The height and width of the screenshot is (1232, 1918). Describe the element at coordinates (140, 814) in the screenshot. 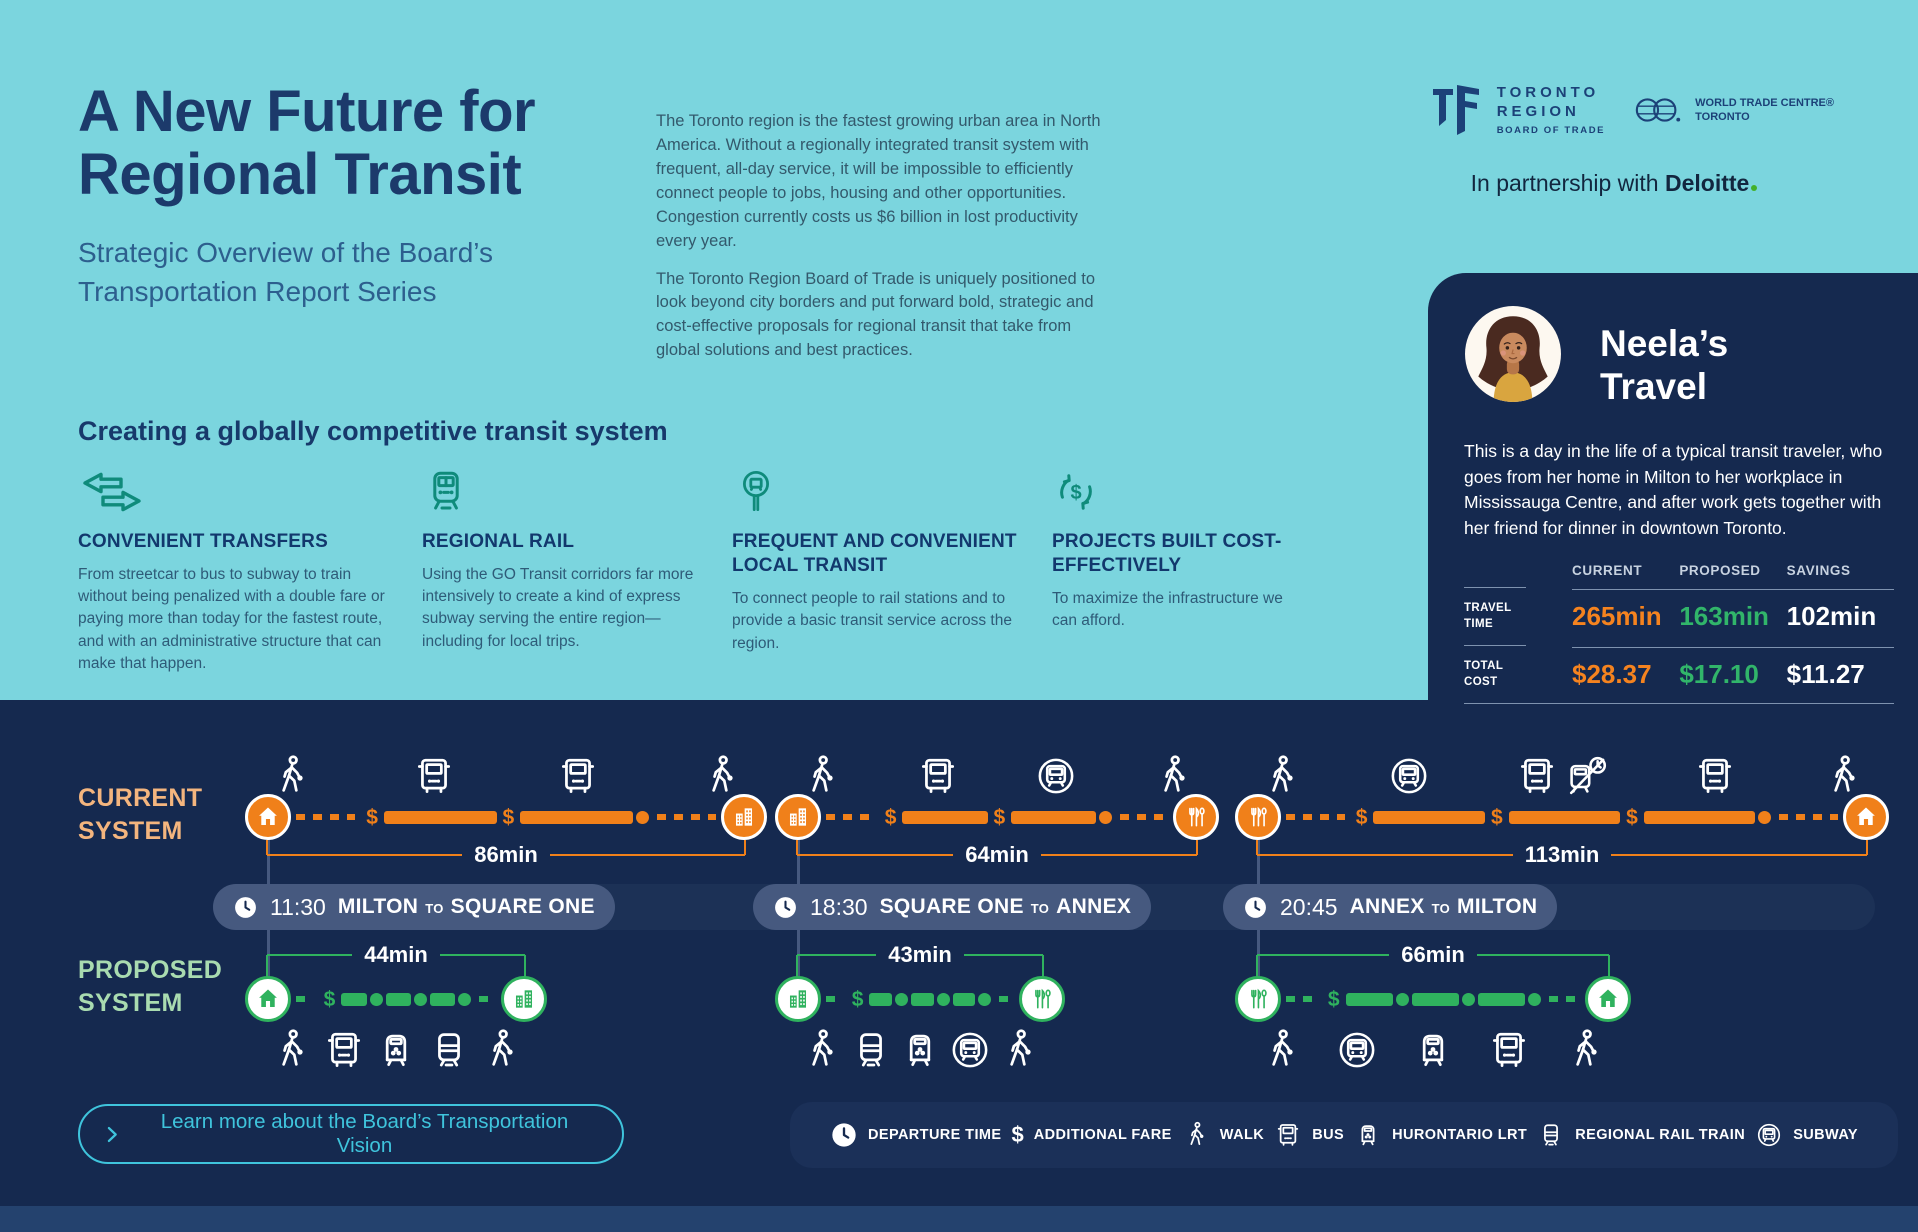

I see `current-system-label: CURRENT SYSTEM` at that location.